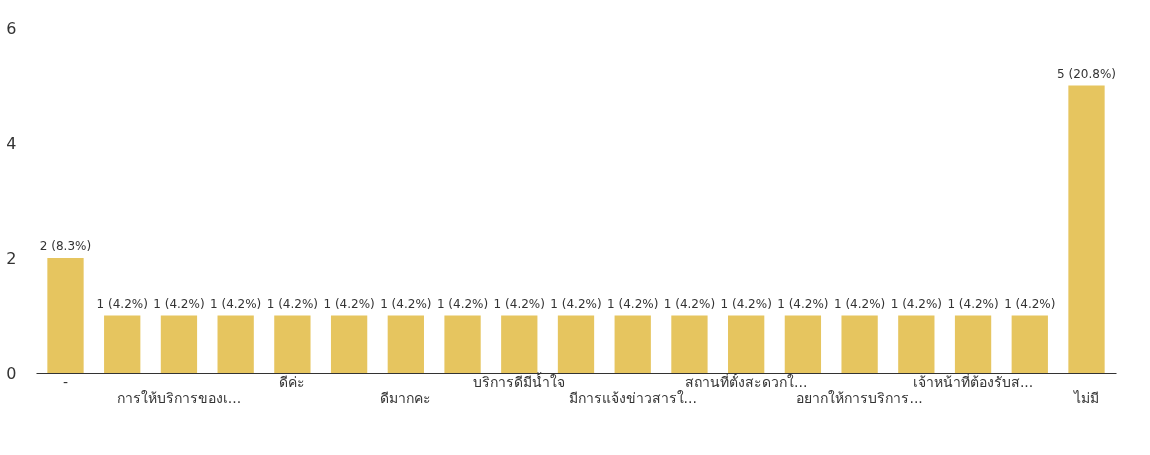 This screenshot has height=455, width=1150. I want to click on x-tick-label: บริการดีมีน้ำใจ, so click(519, 380).